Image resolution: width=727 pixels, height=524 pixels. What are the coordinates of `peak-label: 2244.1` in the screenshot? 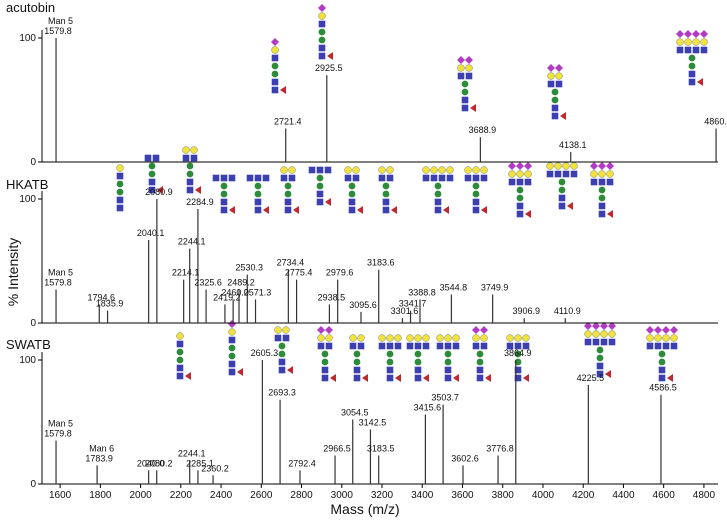 It's located at (192, 242).